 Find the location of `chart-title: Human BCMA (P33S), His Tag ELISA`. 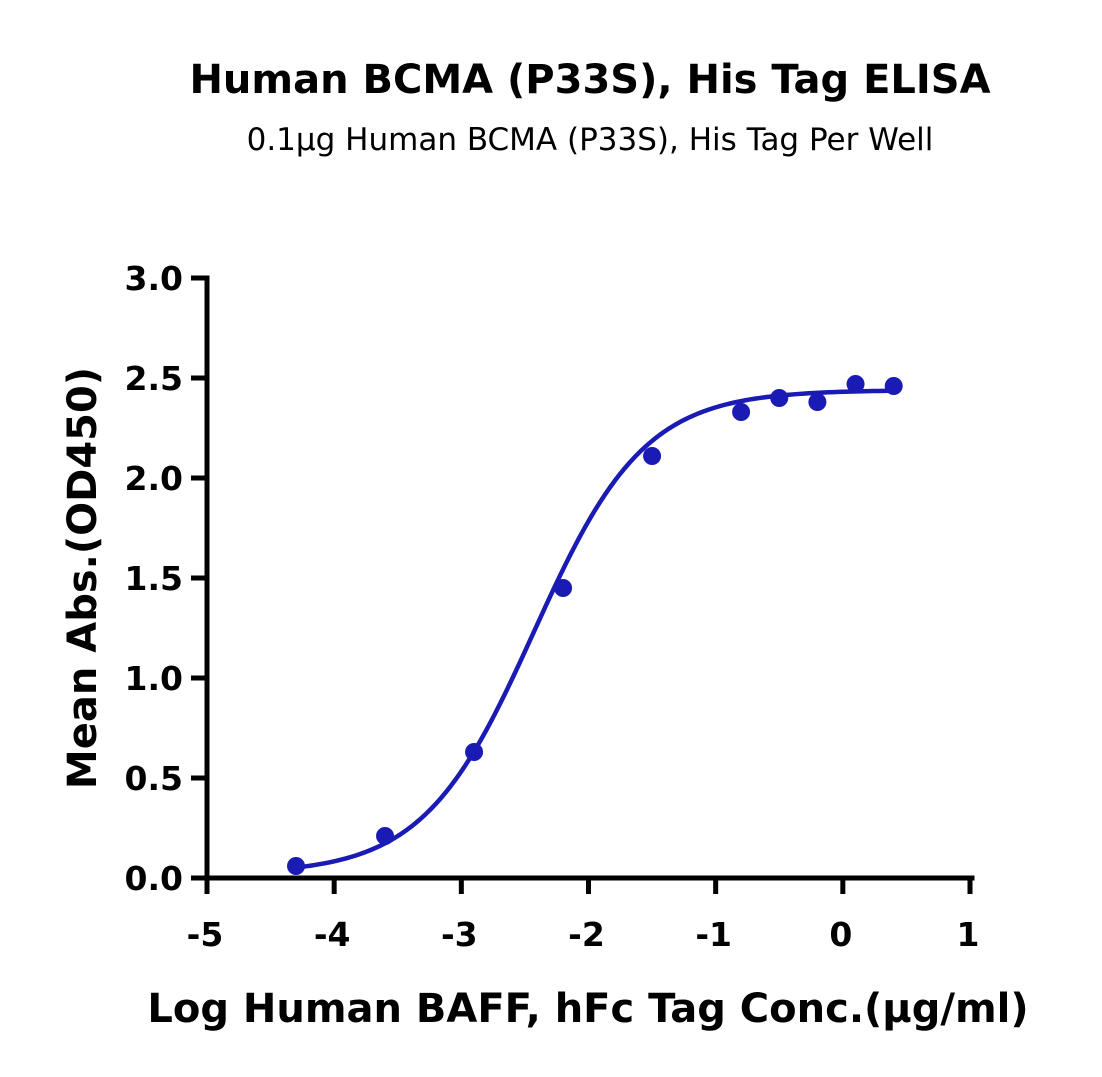

chart-title: Human BCMA (P33S), His Tag ELISA is located at coordinates (589, 80).